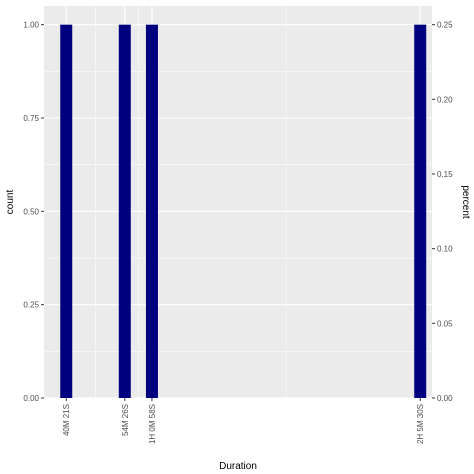 This screenshot has height=474, width=474. What do you see at coordinates (445, 249) in the screenshot?
I see `y2-tick-label: 0.10` at bounding box center [445, 249].